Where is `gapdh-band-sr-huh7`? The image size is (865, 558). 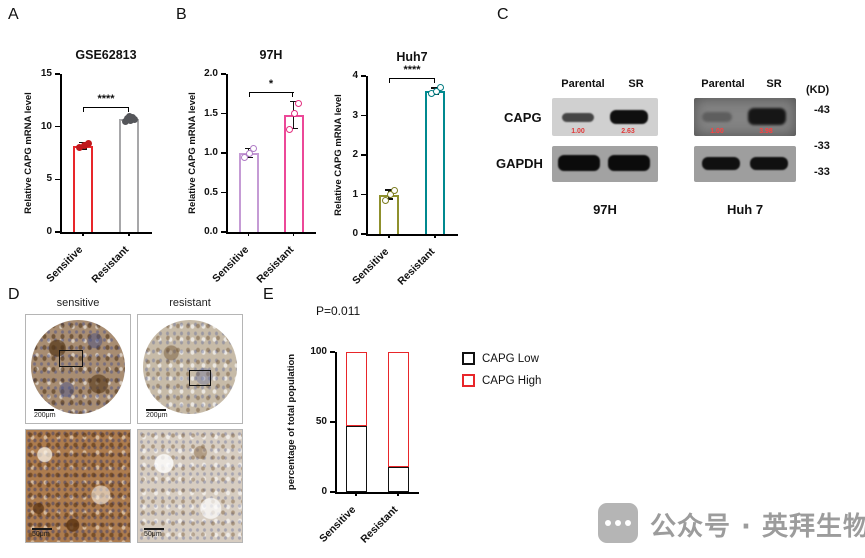 gapdh-band-sr-huh7 is located at coordinates (769, 163).